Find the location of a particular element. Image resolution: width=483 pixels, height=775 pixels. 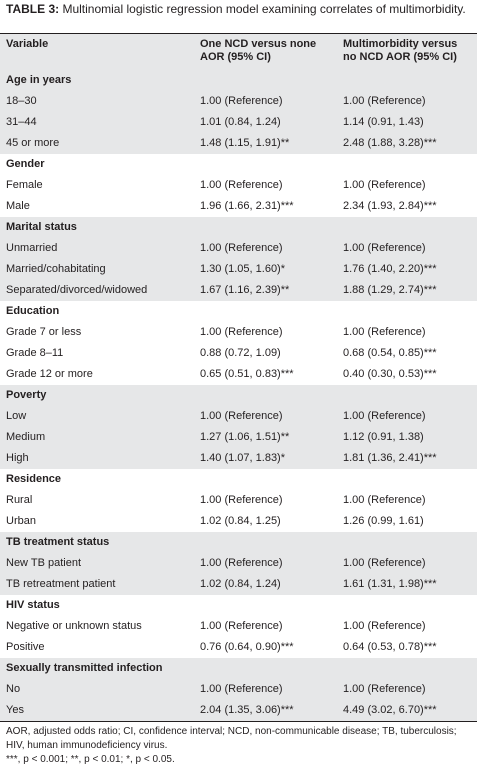

table-cell: 0.88 (0.72, 1.09) is located at coordinates (240, 353).